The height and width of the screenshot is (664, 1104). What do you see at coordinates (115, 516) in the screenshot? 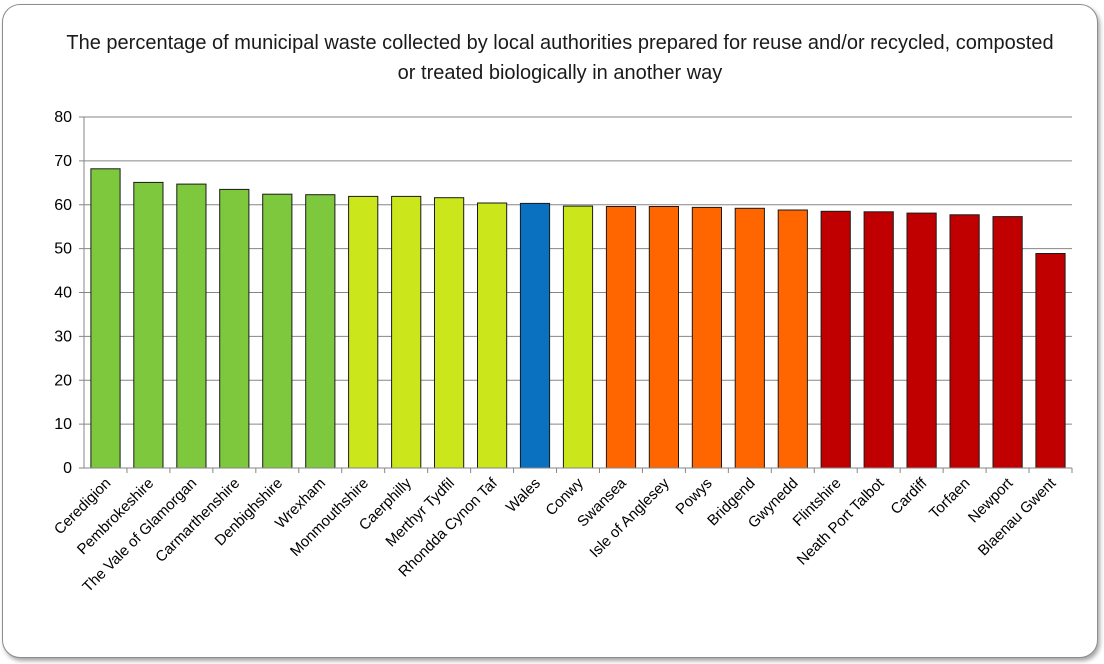
I see `x-tick-label: Pembrokeshire` at bounding box center [115, 516].